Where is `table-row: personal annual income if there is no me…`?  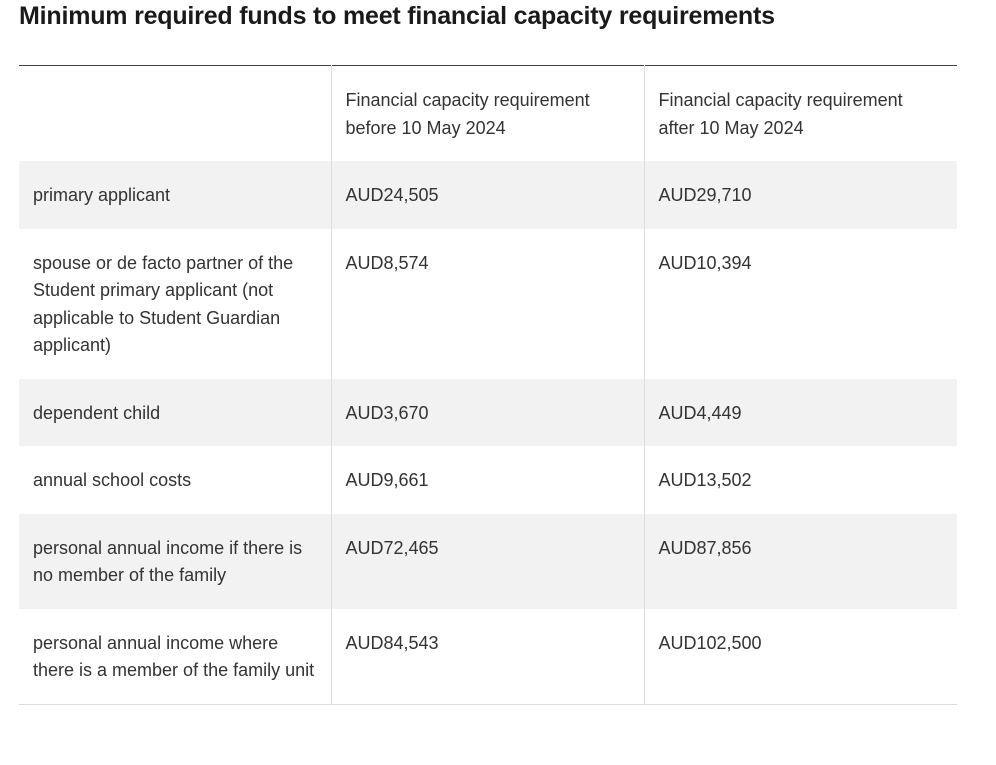 table-row: personal annual income if there is no me… is located at coordinates (488, 561).